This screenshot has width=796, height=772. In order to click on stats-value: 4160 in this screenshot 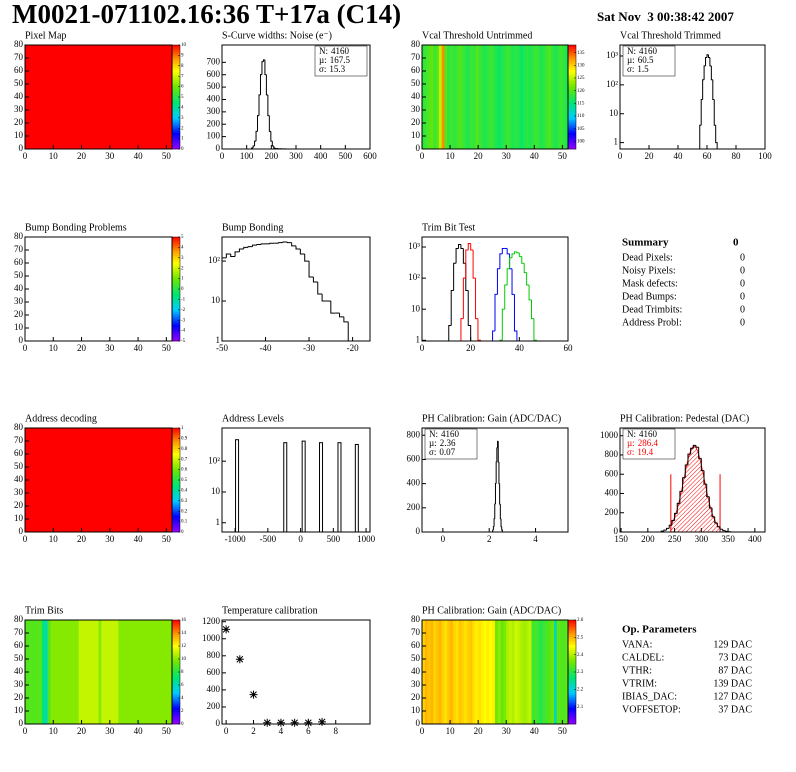, I will do `click(450, 434)`.